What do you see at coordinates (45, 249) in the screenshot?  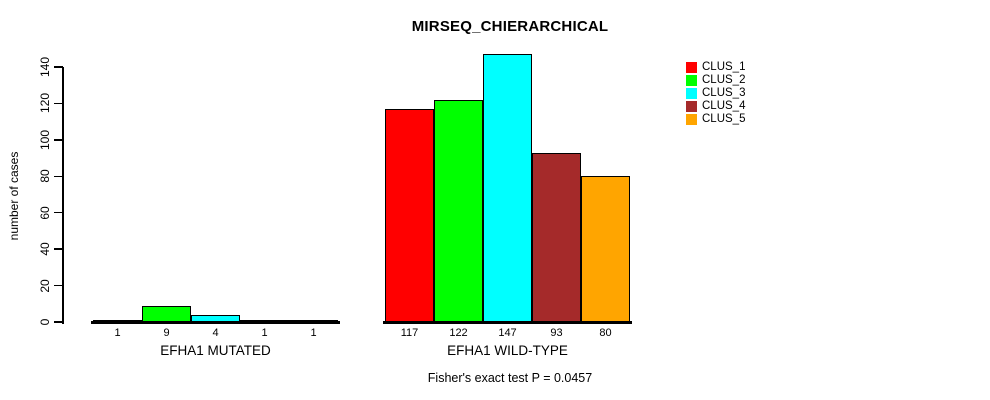 I see `y-tick-label: 40` at bounding box center [45, 249].